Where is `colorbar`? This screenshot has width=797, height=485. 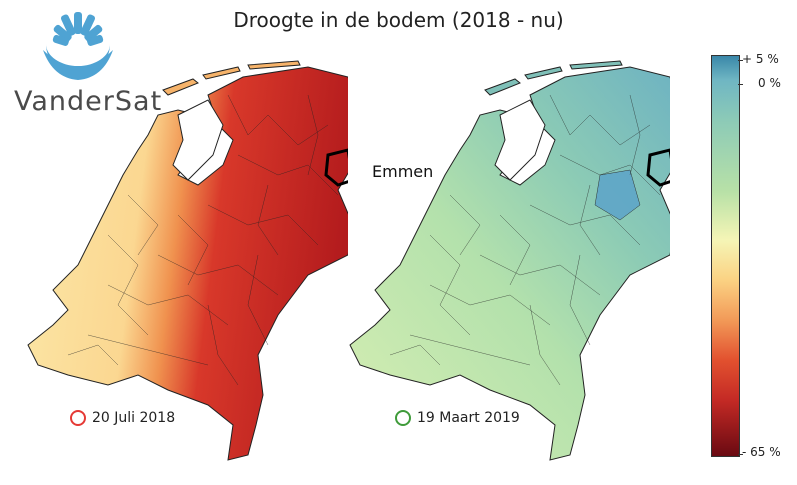
colorbar is located at coordinates (725, 256).